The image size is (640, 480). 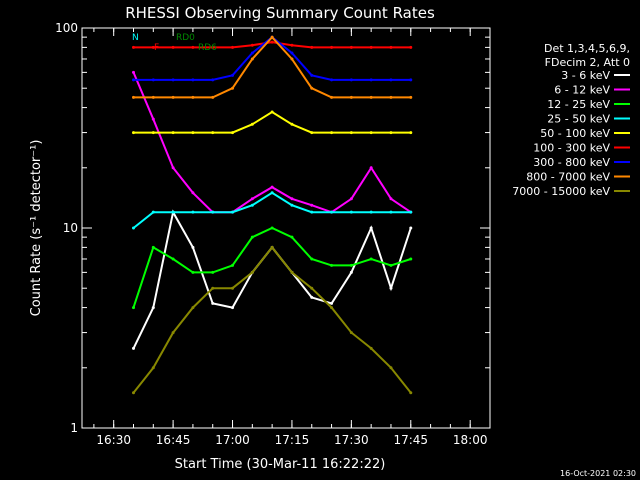 What do you see at coordinates (571, 162) in the screenshot?
I see `legend-label: 300 - 800 keV` at bounding box center [571, 162].